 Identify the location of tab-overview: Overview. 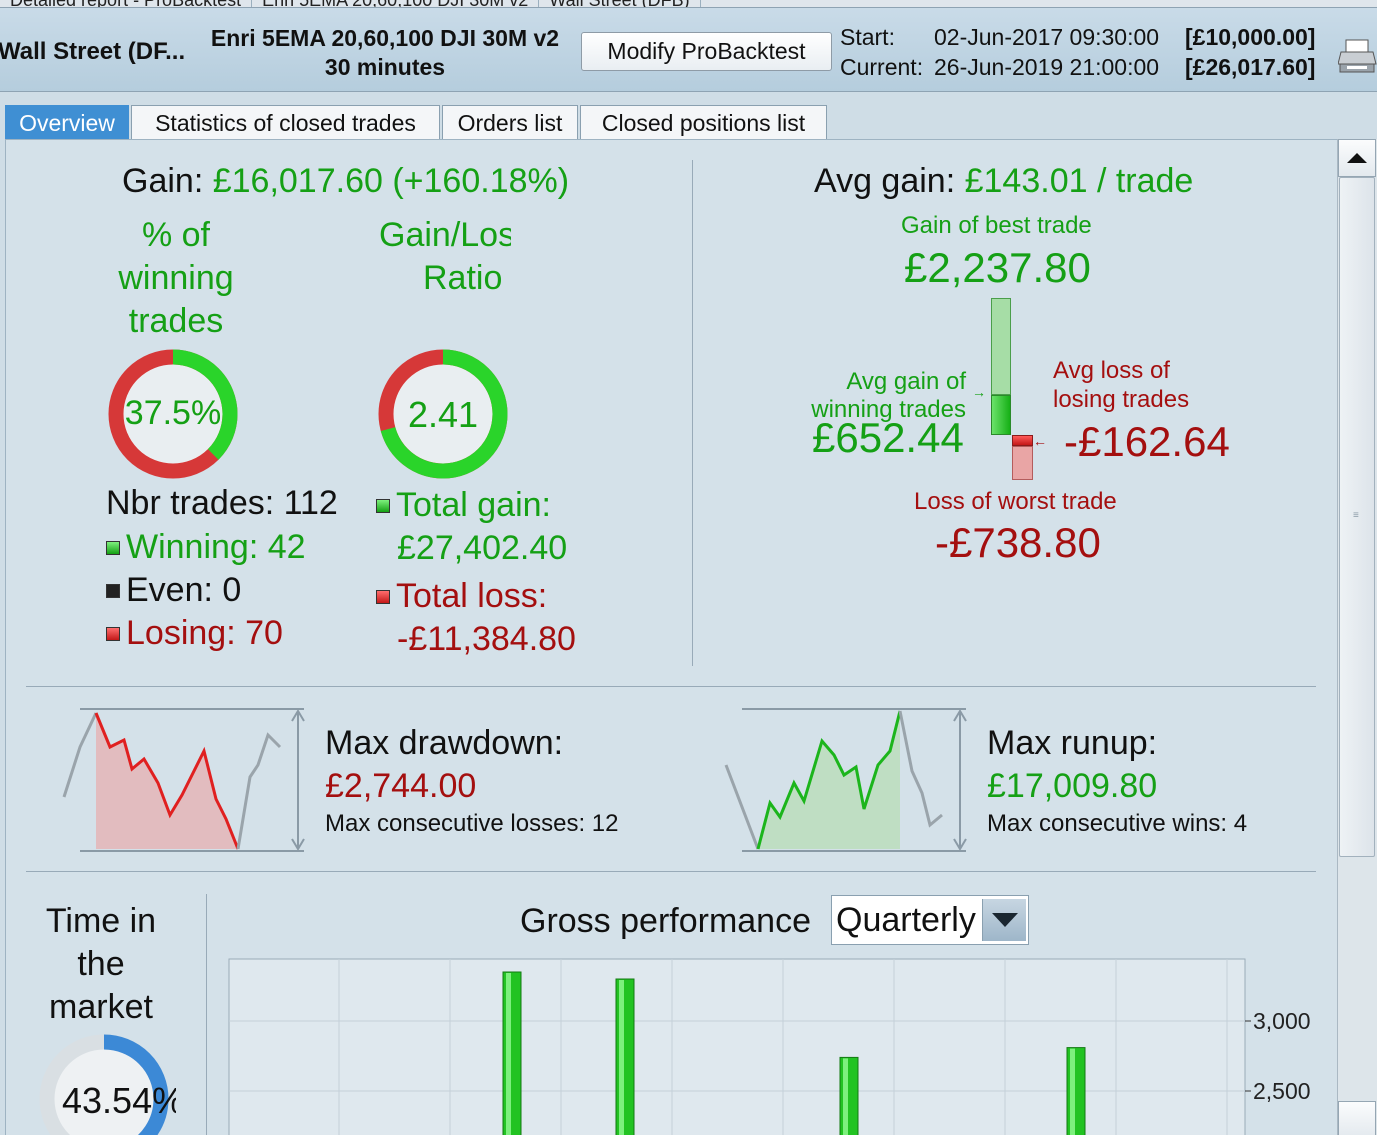
(67, 122).